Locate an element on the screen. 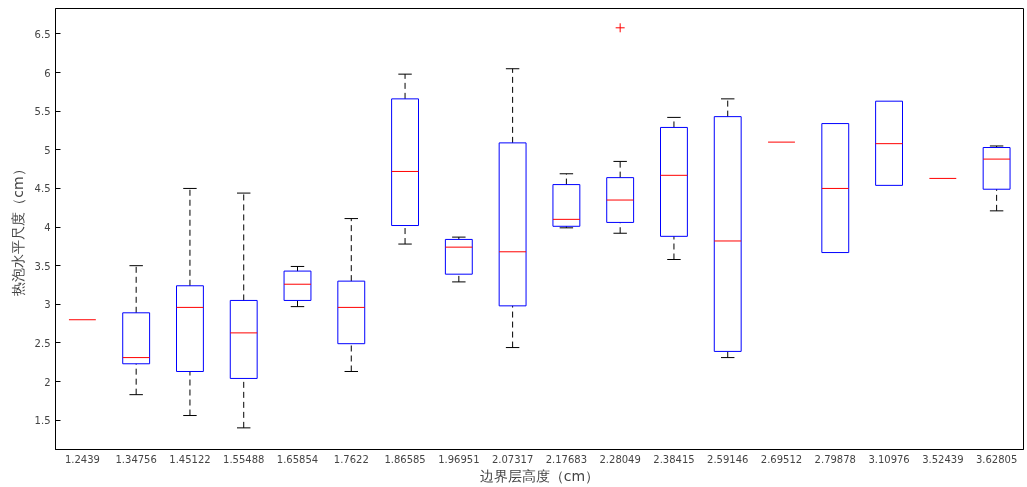  x-tick-label: 2.28049 is located at coordinates (620, 459).